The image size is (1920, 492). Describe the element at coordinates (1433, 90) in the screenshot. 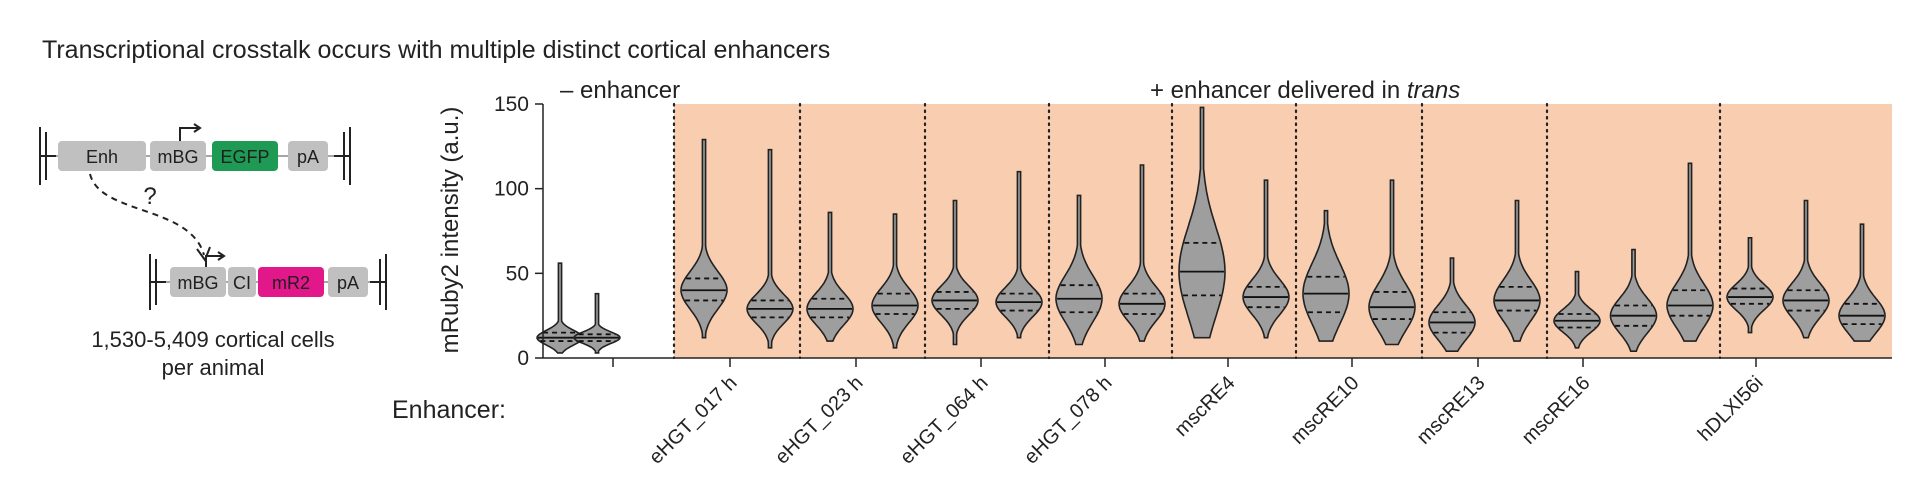

I see `plus-enhancer-italic: trans` at that location.